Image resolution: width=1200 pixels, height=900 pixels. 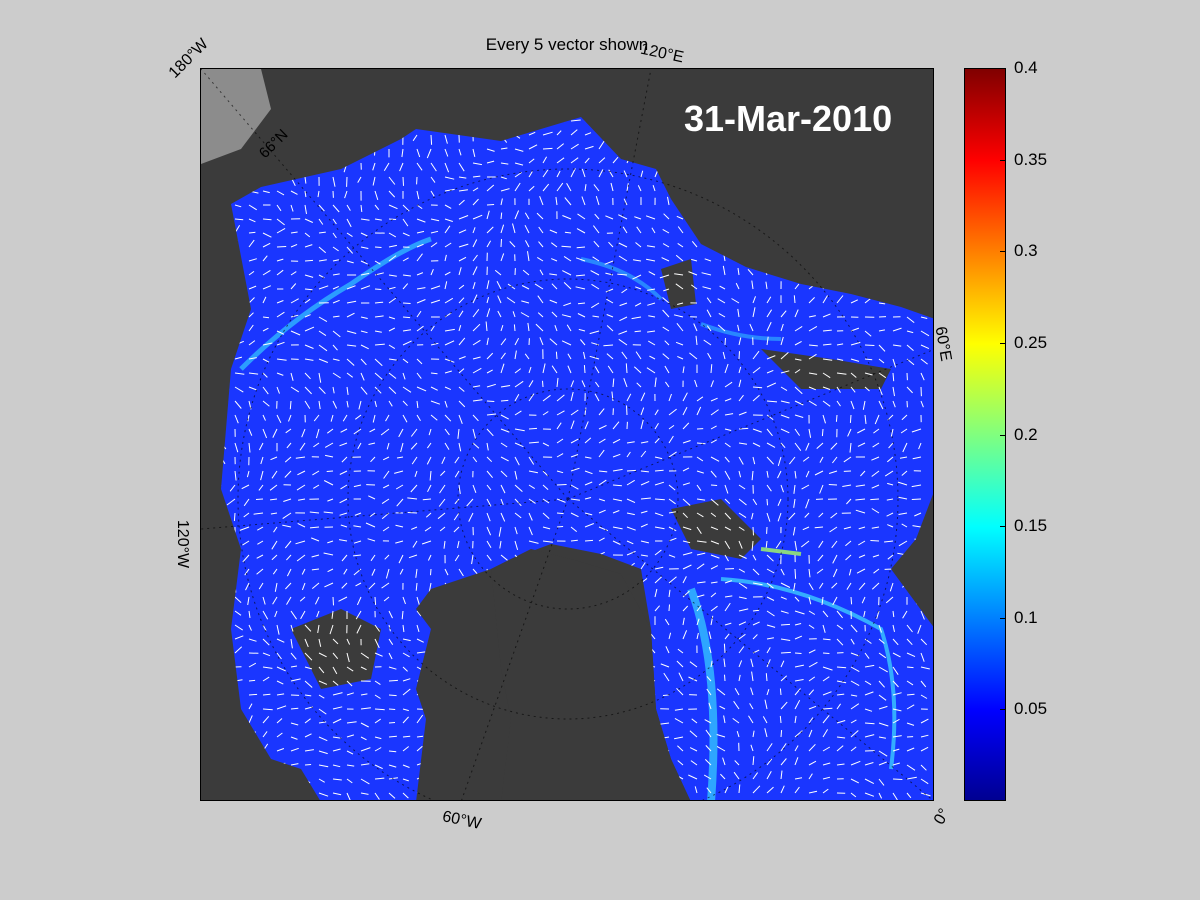 What do you see at coordinates (1023, 709) in the screenshot?
I see `colorbar-tick-label: 0.05` at bounding box center [1023, 709].